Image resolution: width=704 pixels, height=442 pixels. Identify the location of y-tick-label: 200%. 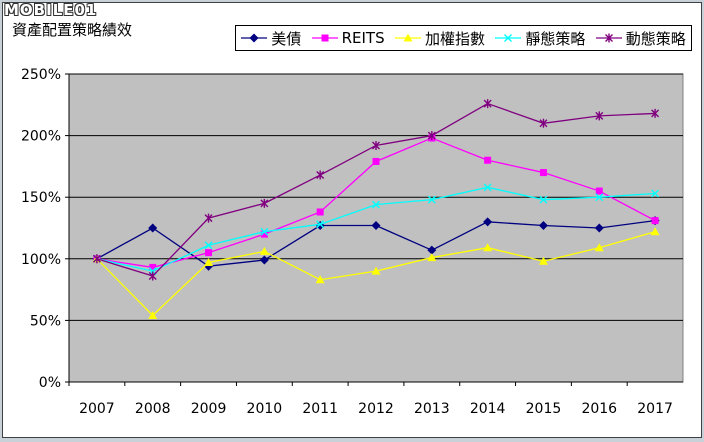
(41, 137).